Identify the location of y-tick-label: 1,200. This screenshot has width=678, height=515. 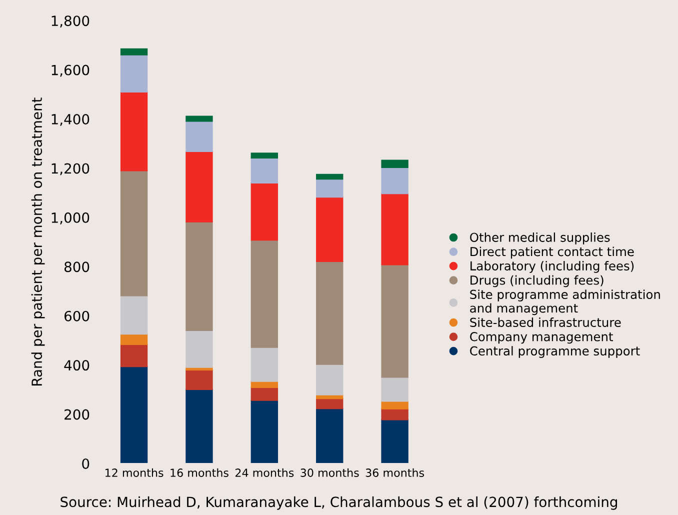
(71, 169).